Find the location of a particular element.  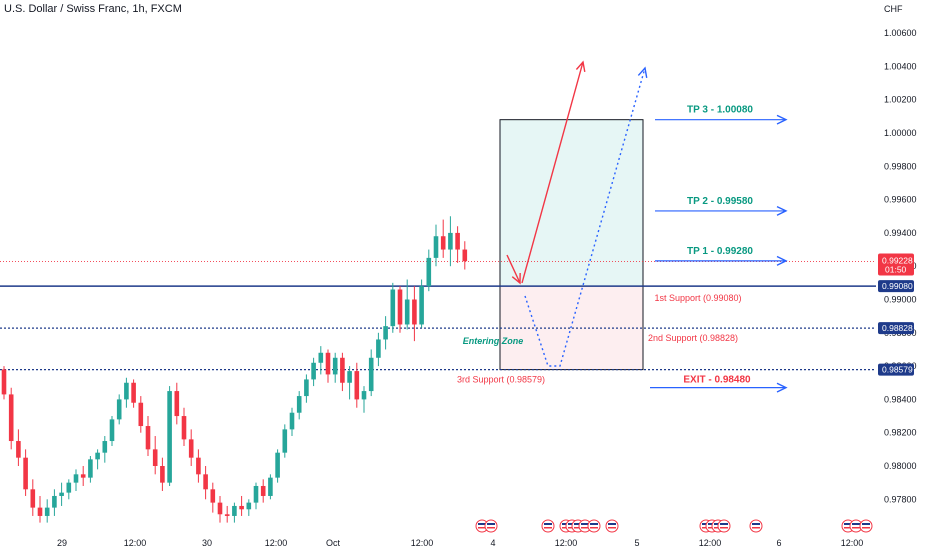

entering-zone-label: Entering Zone is located at coordinates (493, 341).